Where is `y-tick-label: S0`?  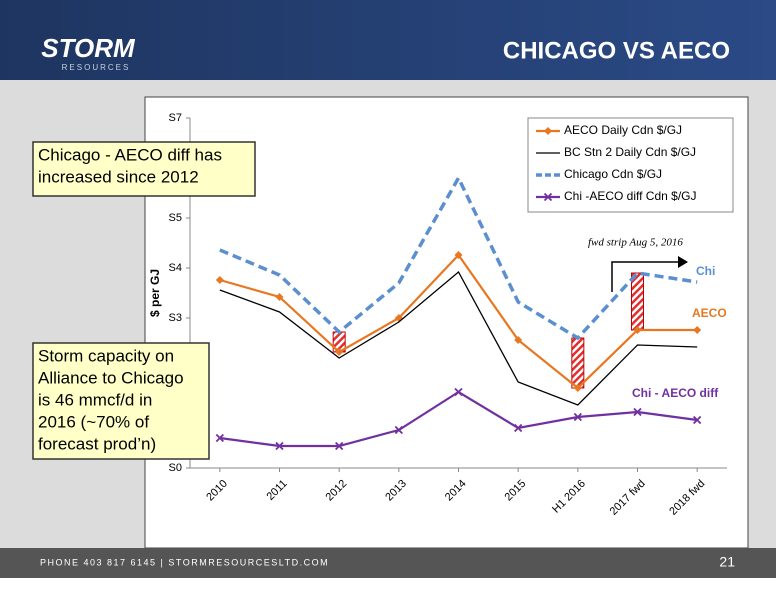
y-tick-label: S0 is located at coordinates (175, 468).